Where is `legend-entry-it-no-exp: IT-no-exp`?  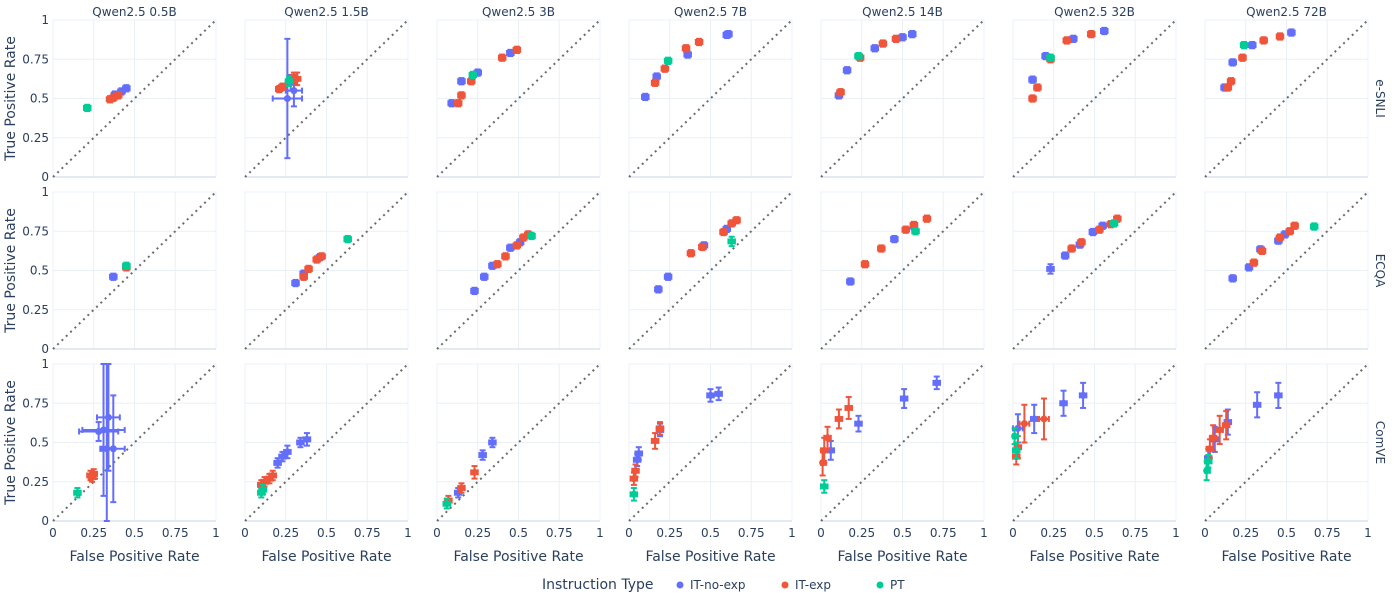 legend-entry-it-no-exp: IT-no-exp is located at coordinates (711, 585).